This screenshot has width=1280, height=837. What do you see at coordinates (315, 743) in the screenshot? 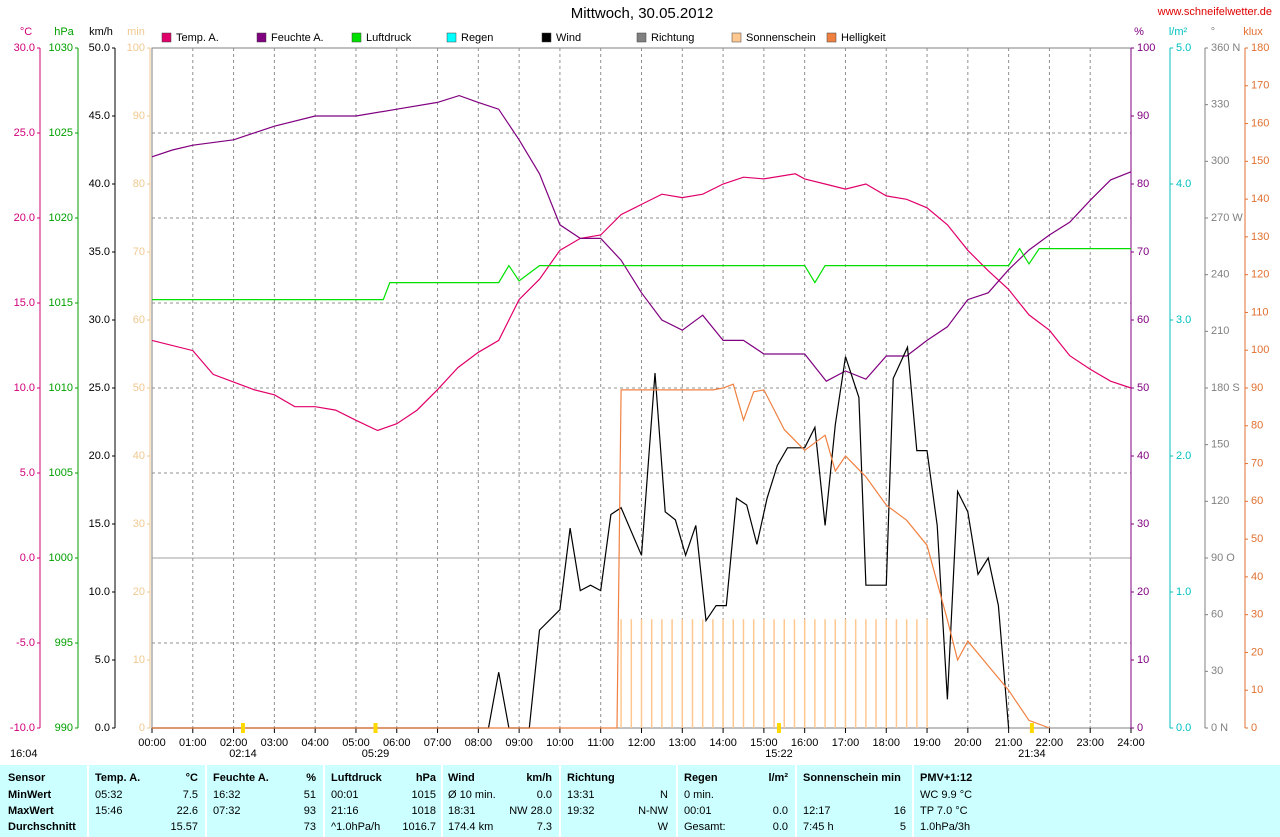
I see `x-tick-label: 04:00` at bounding box center [315, 743].